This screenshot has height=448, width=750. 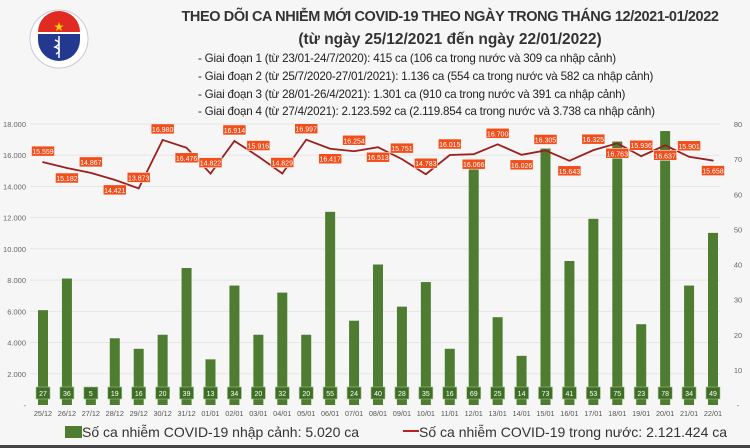 I want to click on chart-subtitle: (từ ngày 25/12/2021 đến ngày 22/01/2022), so click(x=450, y=39).